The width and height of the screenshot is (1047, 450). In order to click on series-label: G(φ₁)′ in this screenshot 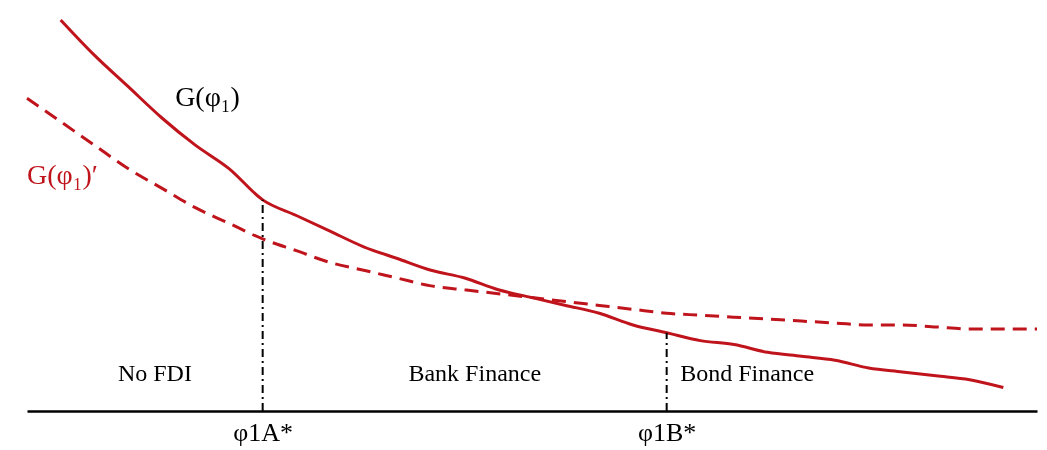, I will do `click(62, 175)`.